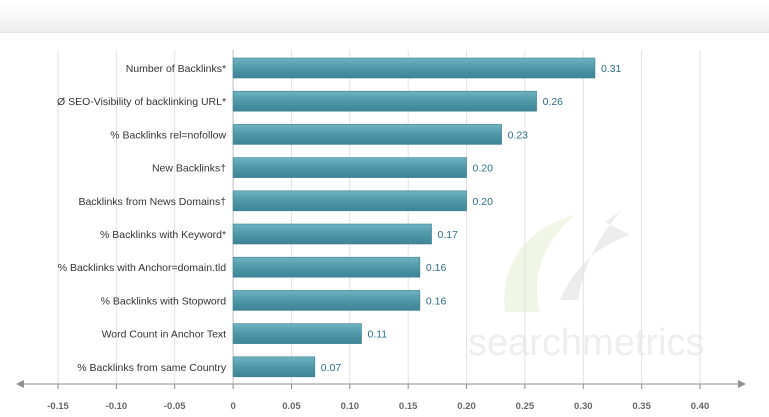 This screenshot has height=417, width=769. What do you see at coordinates (291, 406) in the screenshot?
I see `x-tick-label: 0.05` at bounding box center [291, 406].